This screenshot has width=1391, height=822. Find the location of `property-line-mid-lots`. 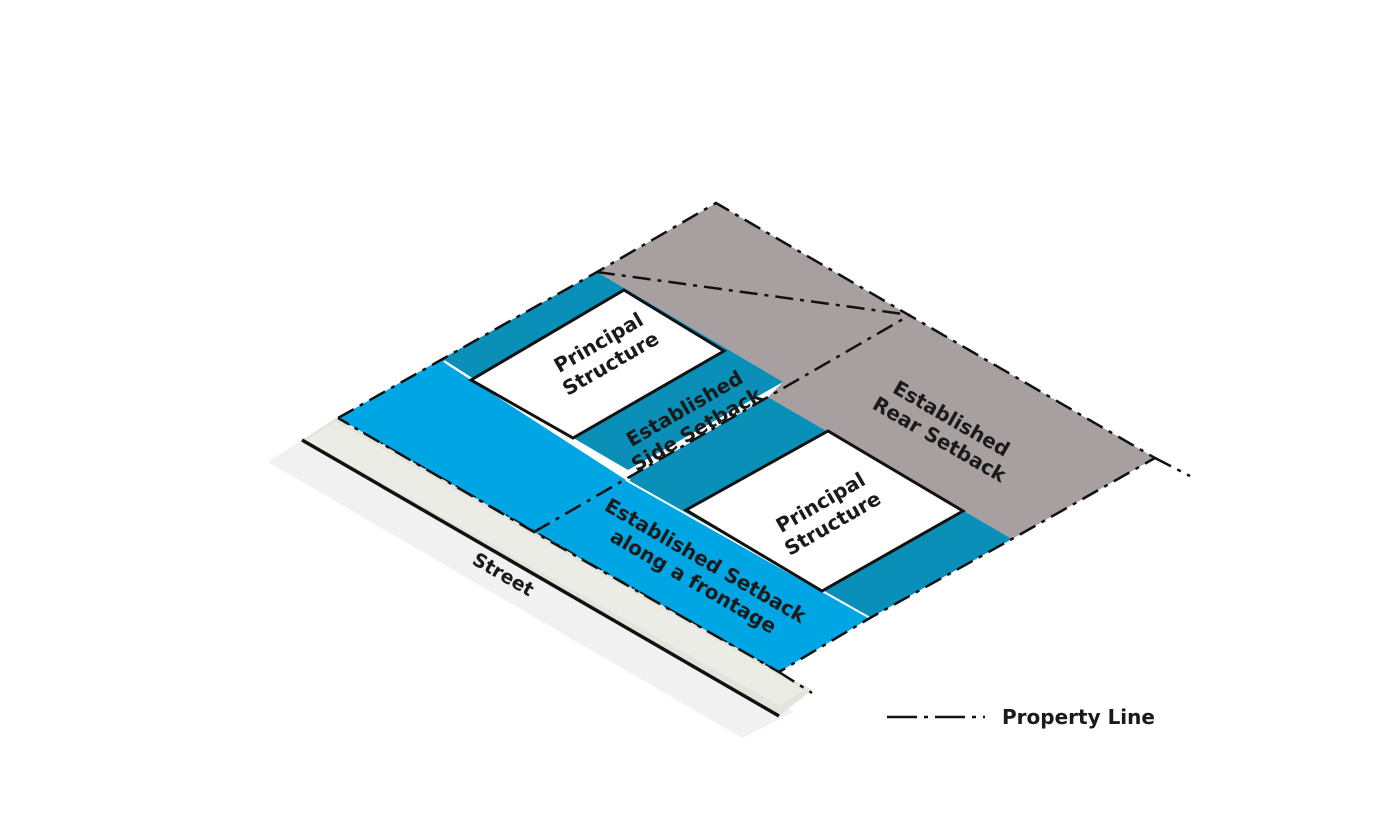

property-line-mid-lots is located at coordinates (722, 423).